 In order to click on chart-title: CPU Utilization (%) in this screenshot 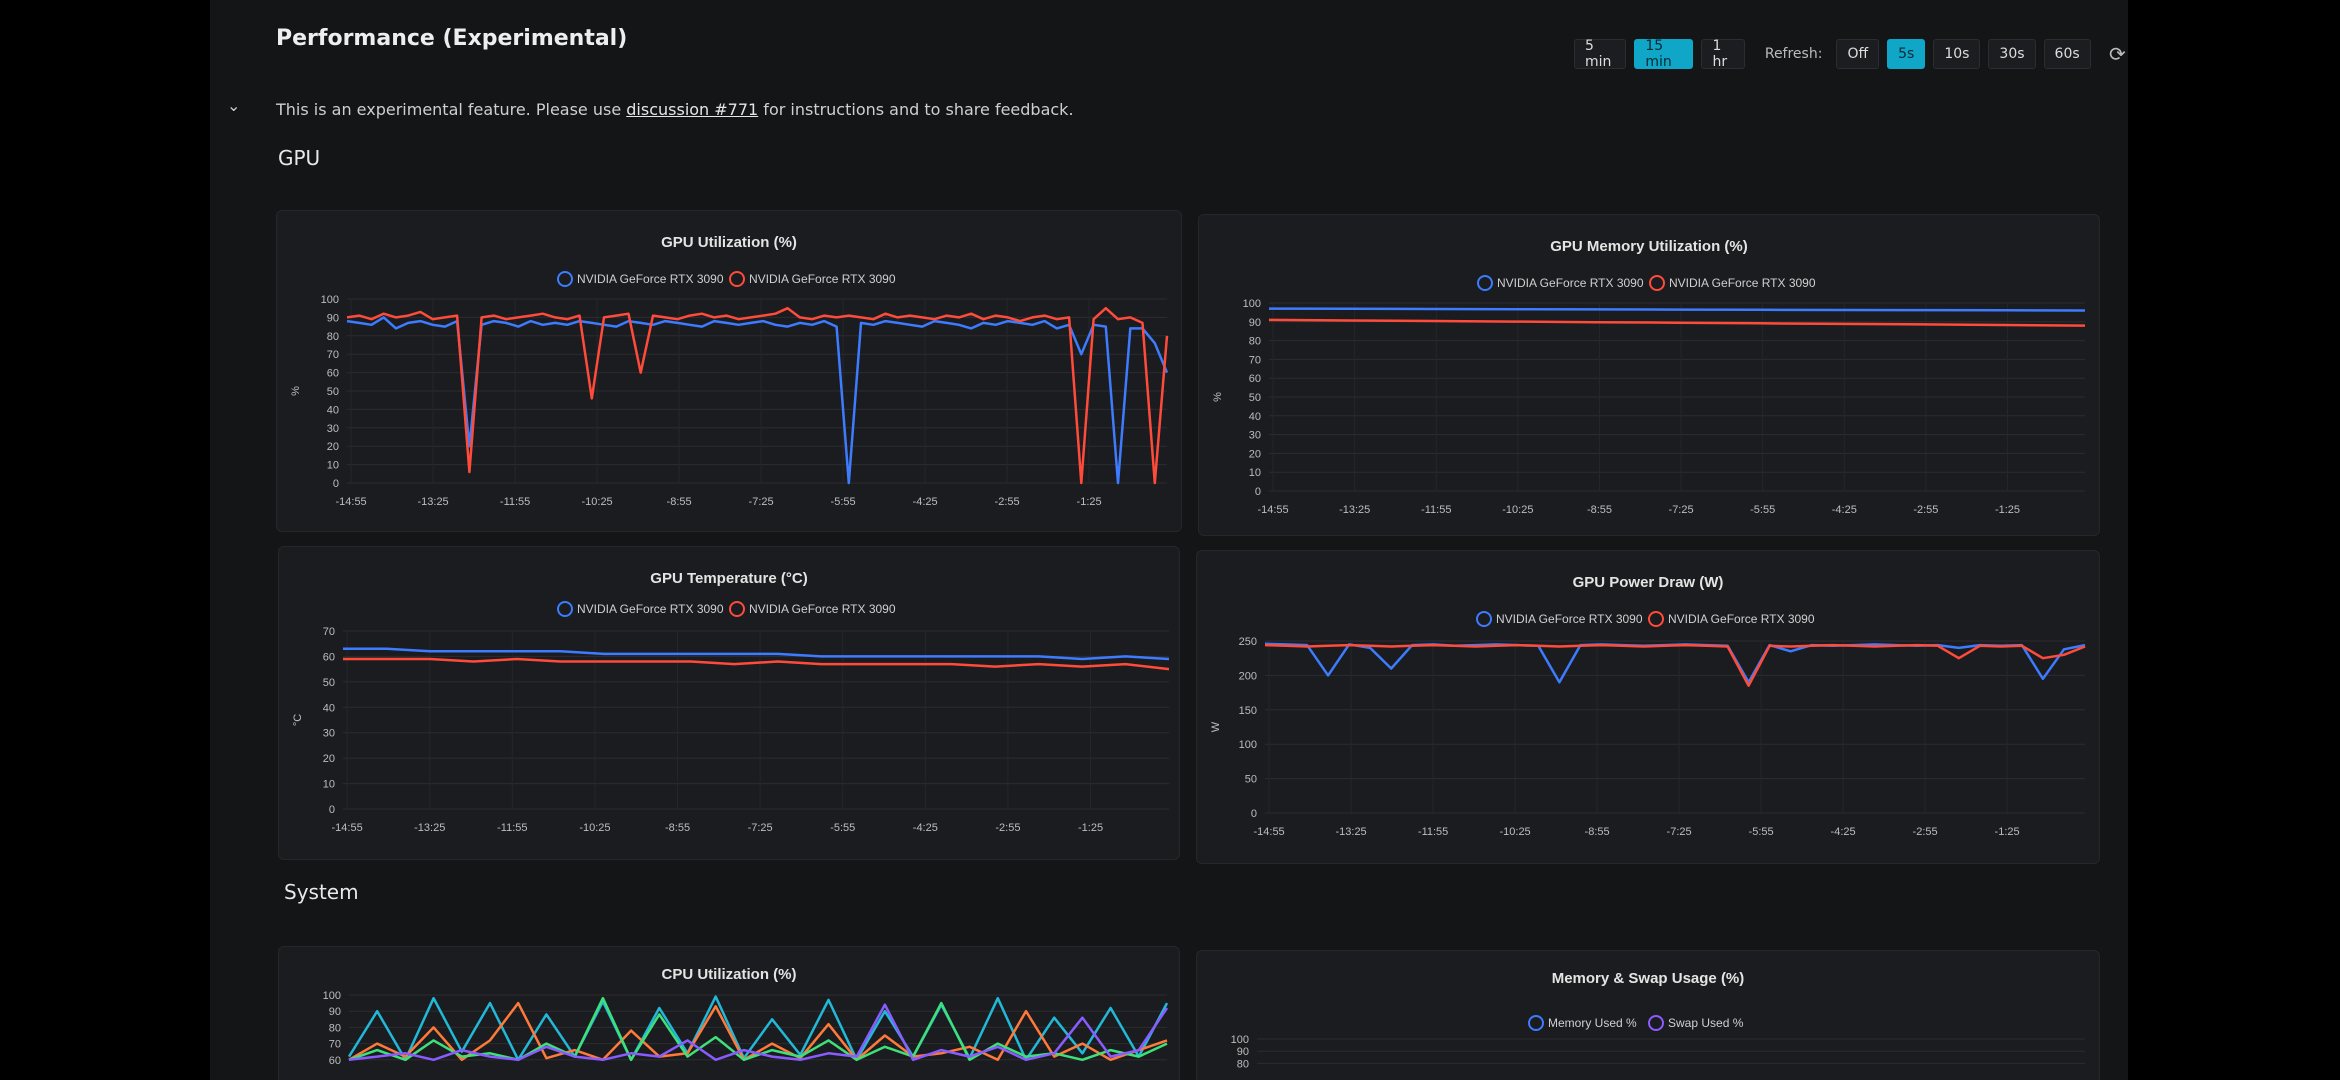, I will do `click(729, 974)`.